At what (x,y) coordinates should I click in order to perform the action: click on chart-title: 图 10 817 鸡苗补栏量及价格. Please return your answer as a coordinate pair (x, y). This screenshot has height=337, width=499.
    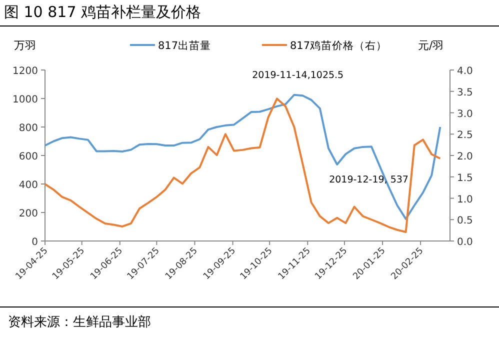
    Looking at the image, I should click on (103, 12).